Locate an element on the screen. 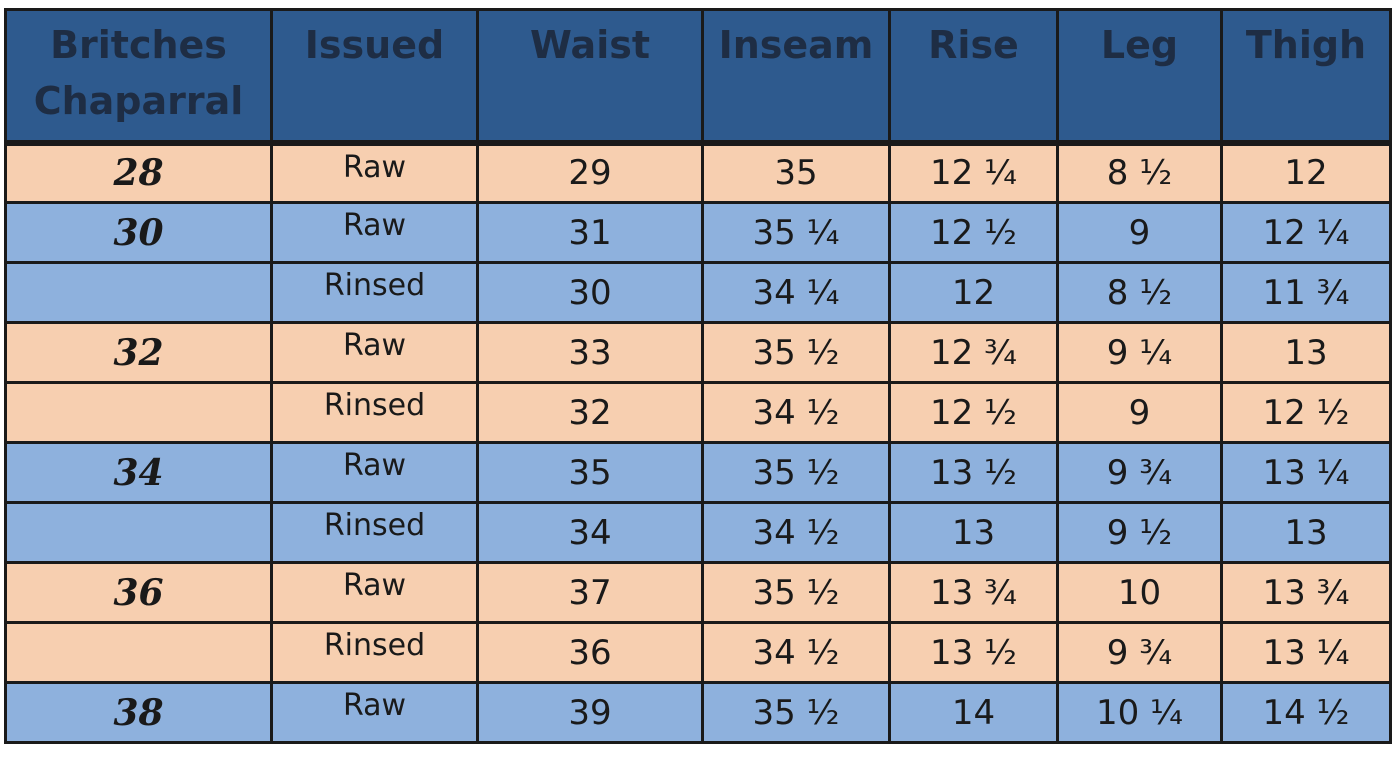  size-cell: 30 is located at coordinates (138, 232).